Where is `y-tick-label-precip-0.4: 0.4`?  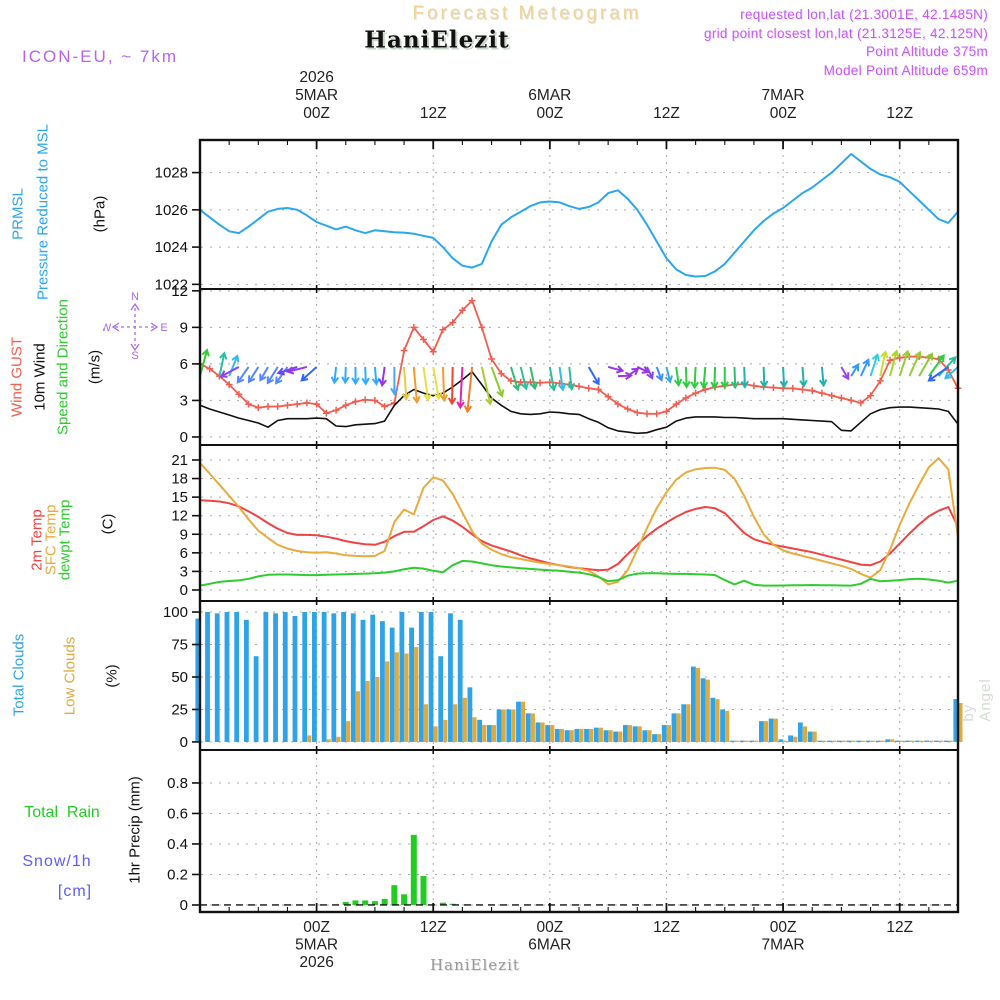 y-tick-label-precip-0.4: 0.4 is located at coordinates (177, 844).